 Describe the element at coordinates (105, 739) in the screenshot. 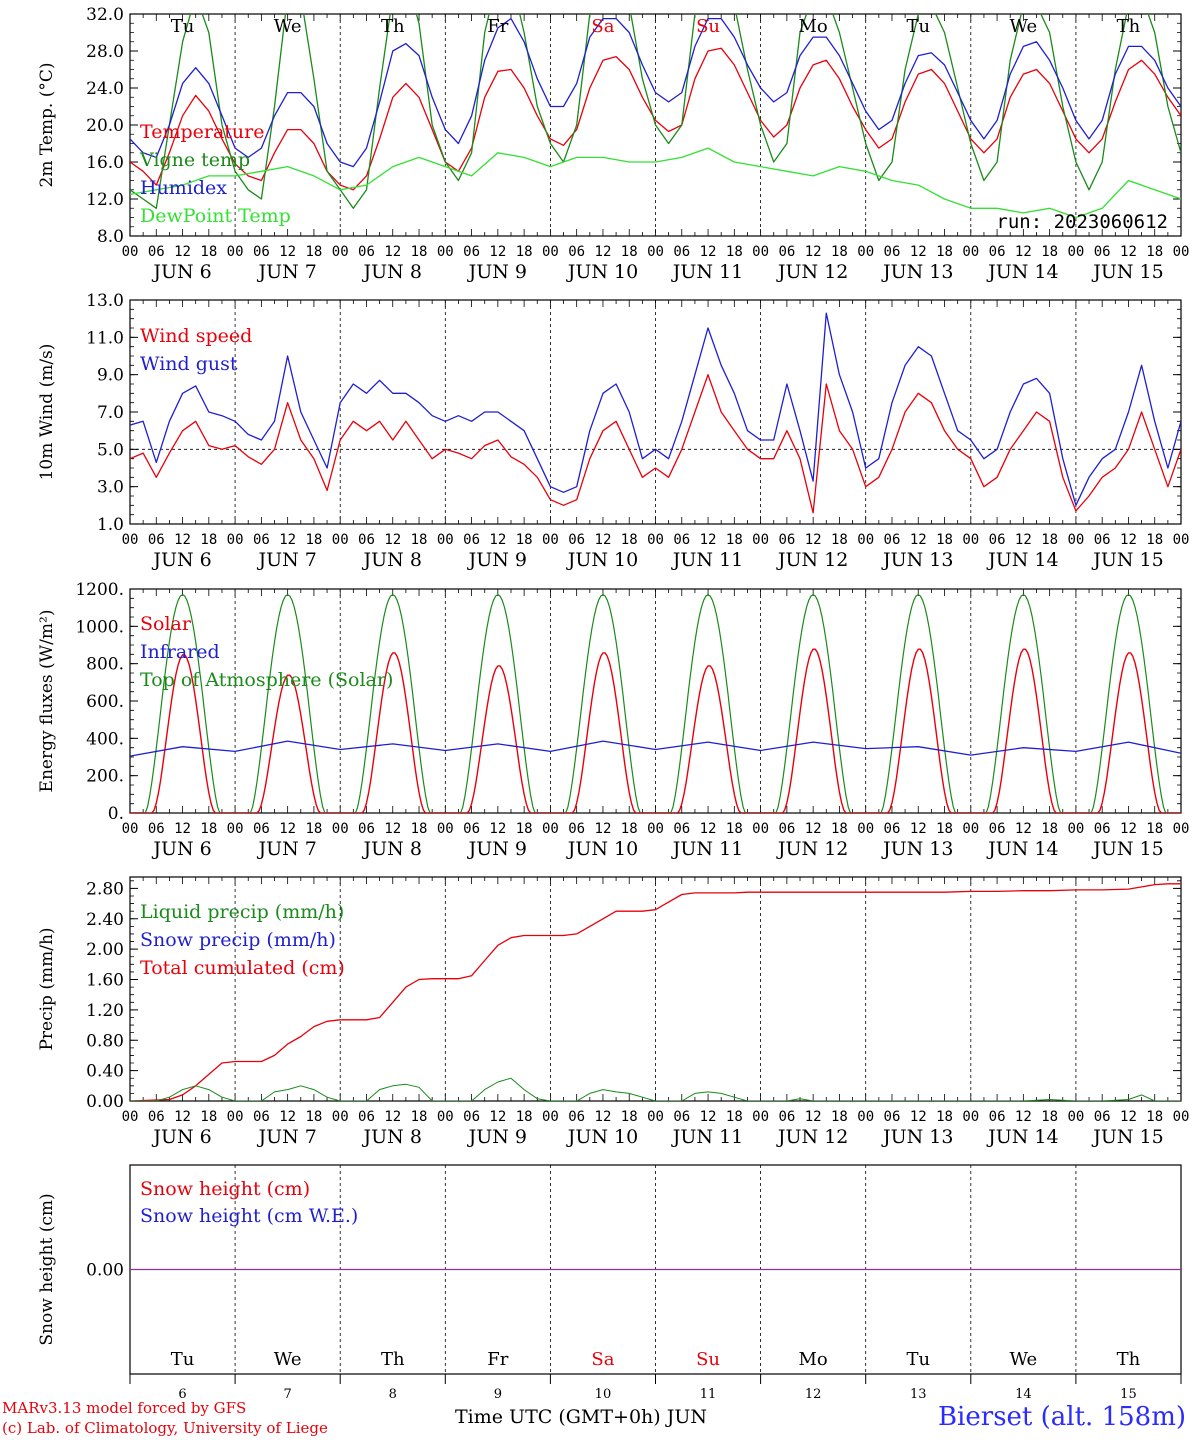

I see `energy-y-tick-label: 400.` at that location.